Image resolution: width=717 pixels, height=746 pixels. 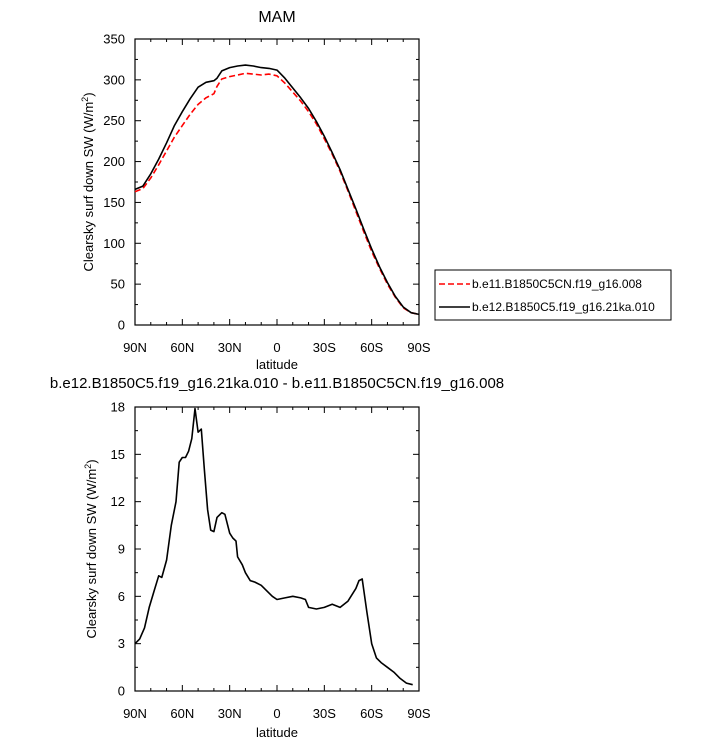 What do you see at coordinates (277, 364) in the screenshot?
I see `top-chart-x-label: latitude` at bounding box center [277, 364].